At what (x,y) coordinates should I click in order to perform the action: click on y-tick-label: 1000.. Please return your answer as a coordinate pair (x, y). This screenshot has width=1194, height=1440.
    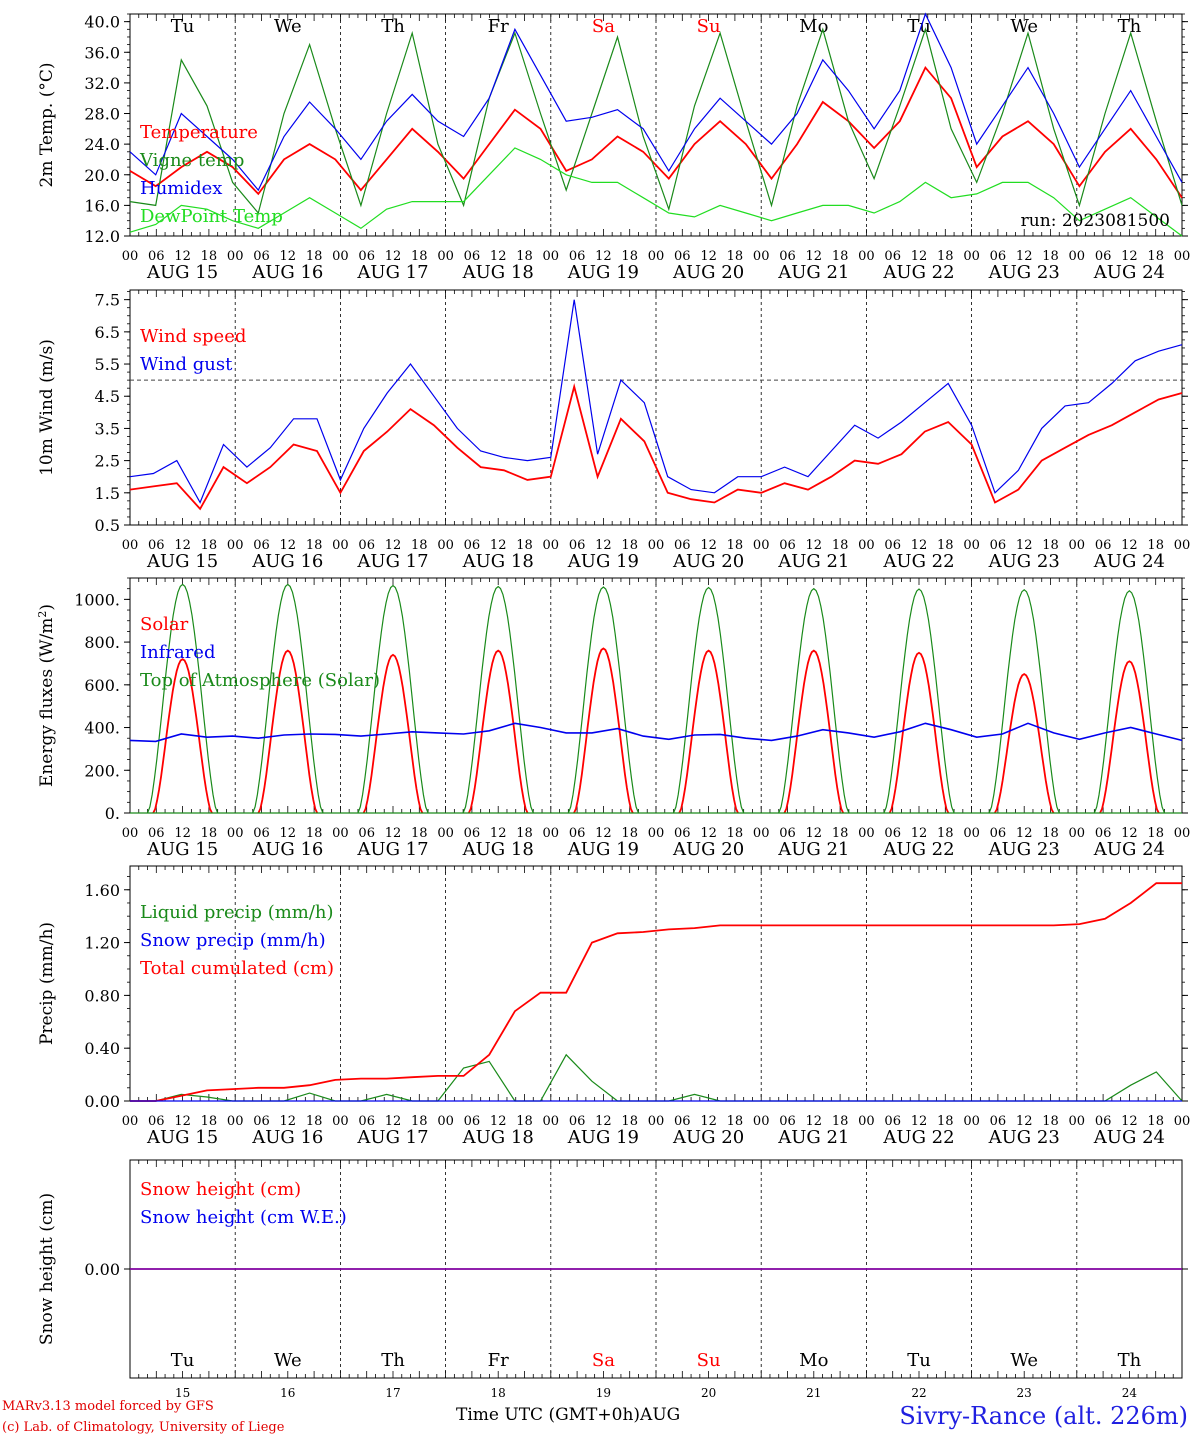
    Looking at the image, I should click on (97, 599).